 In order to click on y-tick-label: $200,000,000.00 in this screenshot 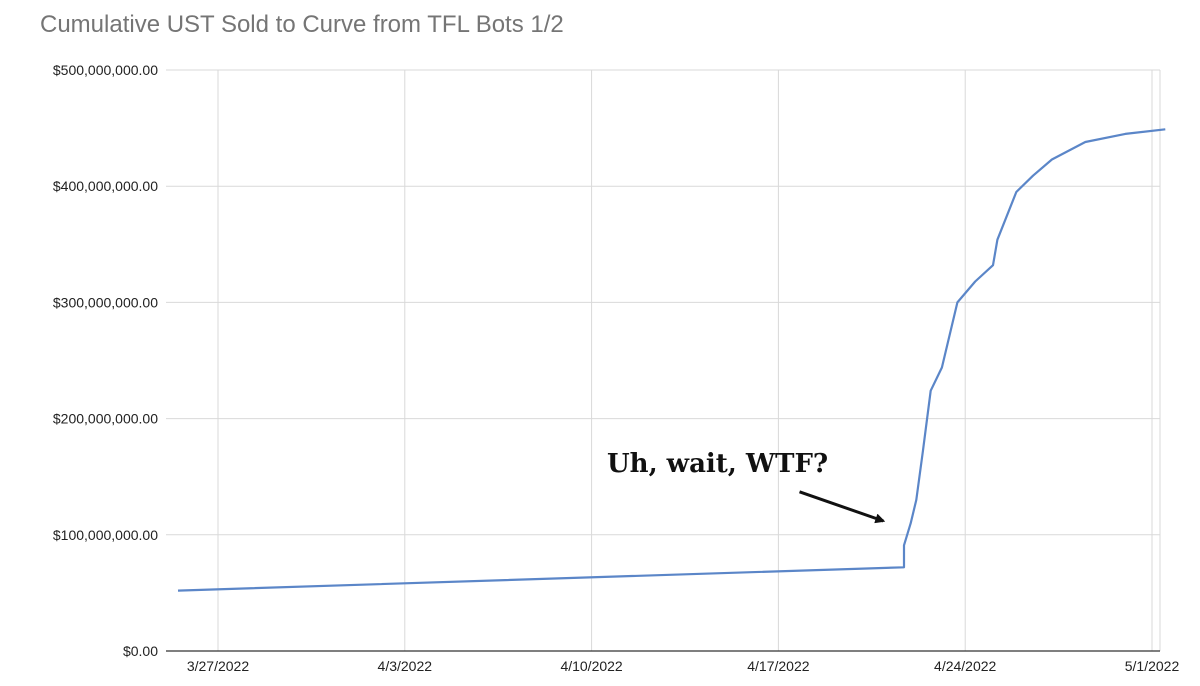, I will do `click(105, 419)`.